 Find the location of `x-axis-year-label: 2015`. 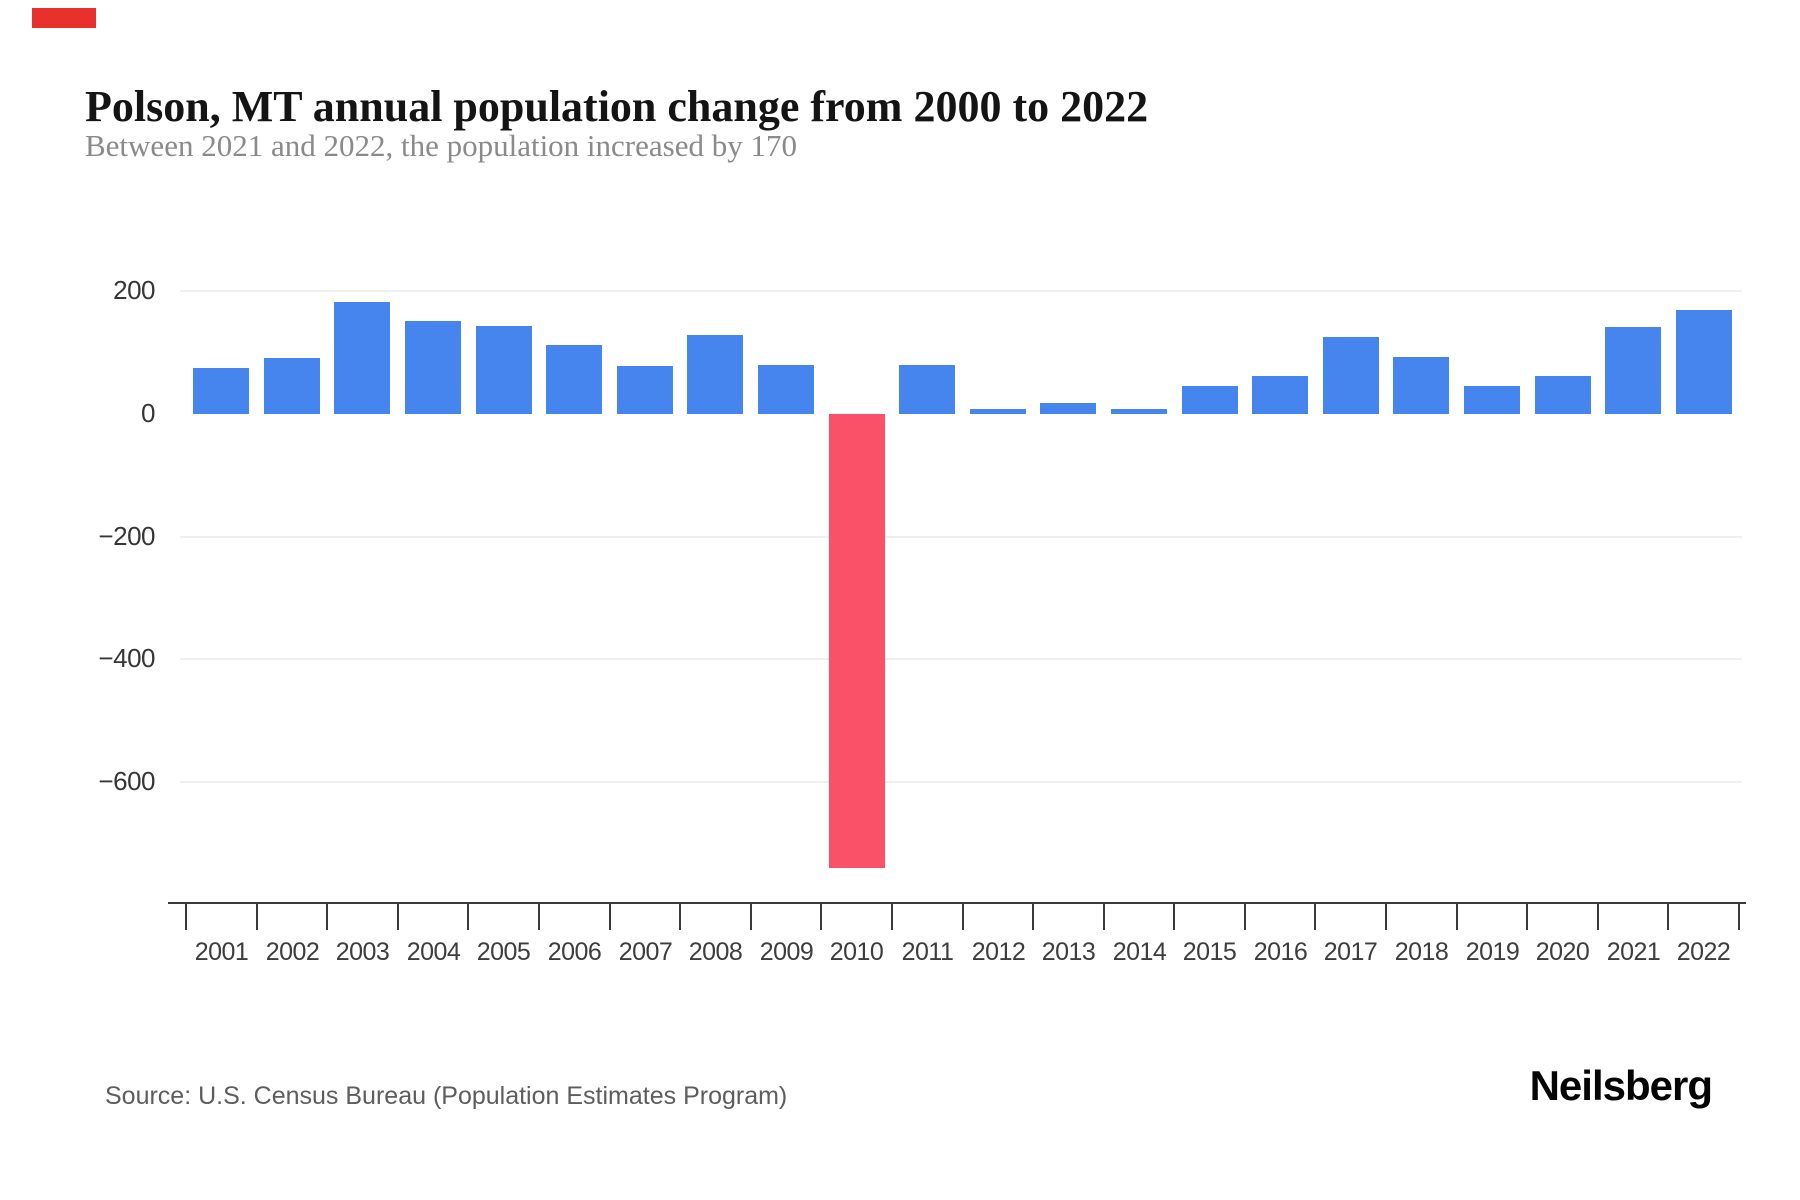

x-axis-year-label: 2015 is located at coordinates (1209, 952).